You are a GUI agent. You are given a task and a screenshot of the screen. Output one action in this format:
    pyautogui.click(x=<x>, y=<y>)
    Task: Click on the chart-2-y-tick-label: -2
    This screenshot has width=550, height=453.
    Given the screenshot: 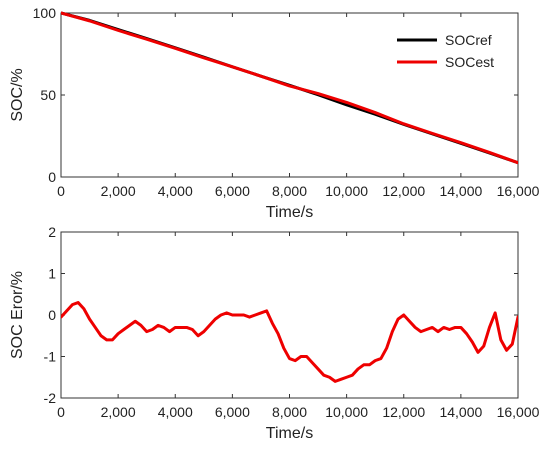 What is the action you would take?
    pyautogui.click(x=50, y=398)
    